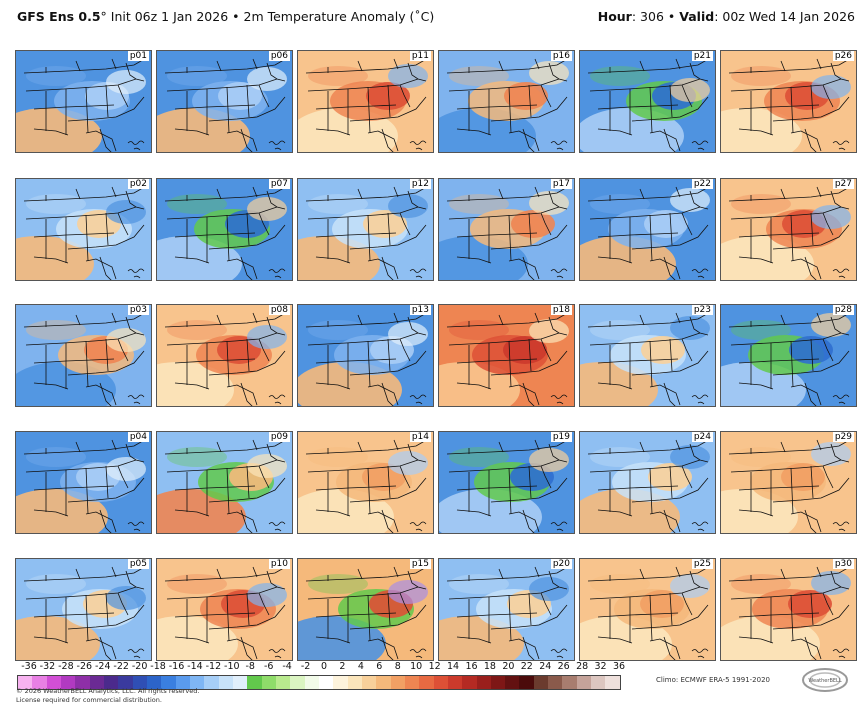 This screenshot has height=714, width=867. I want to click on valid-value: : 00z Wed 14 Jan 2026, so click(784, 16).